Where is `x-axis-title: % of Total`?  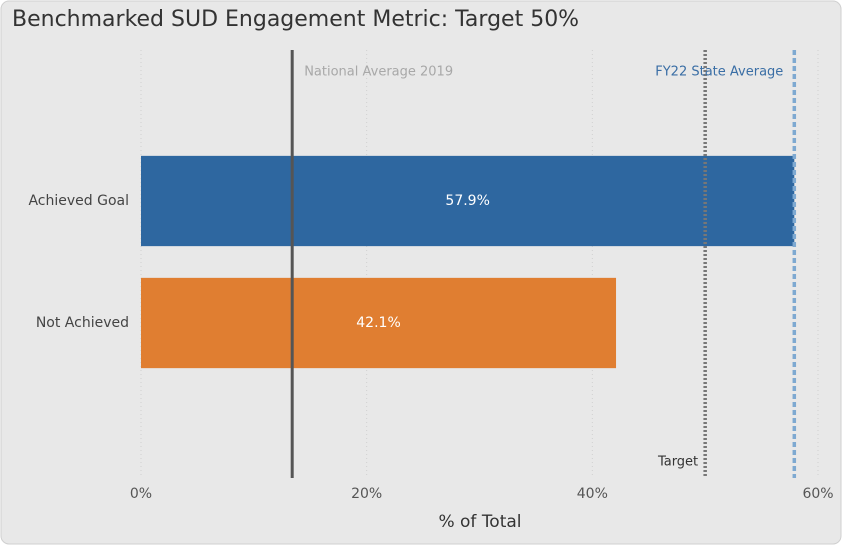 x-axis-title: % of Total is located at coordinates (479, 522).